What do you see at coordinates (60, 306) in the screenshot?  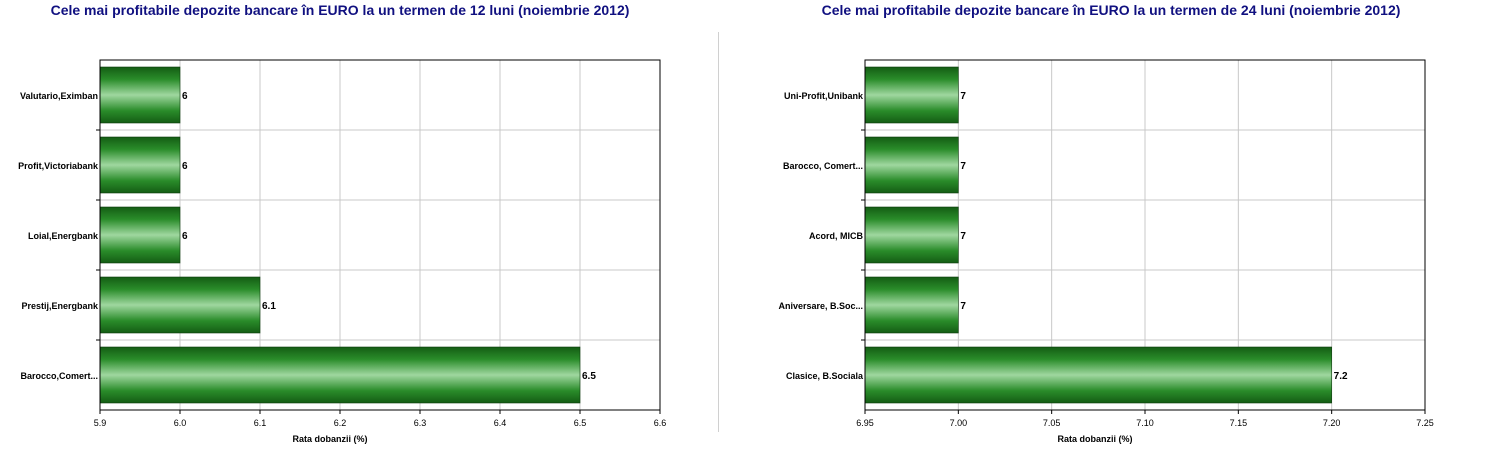 I see `category-label: Prestij,Energbank` at bounding box center [60, 306].